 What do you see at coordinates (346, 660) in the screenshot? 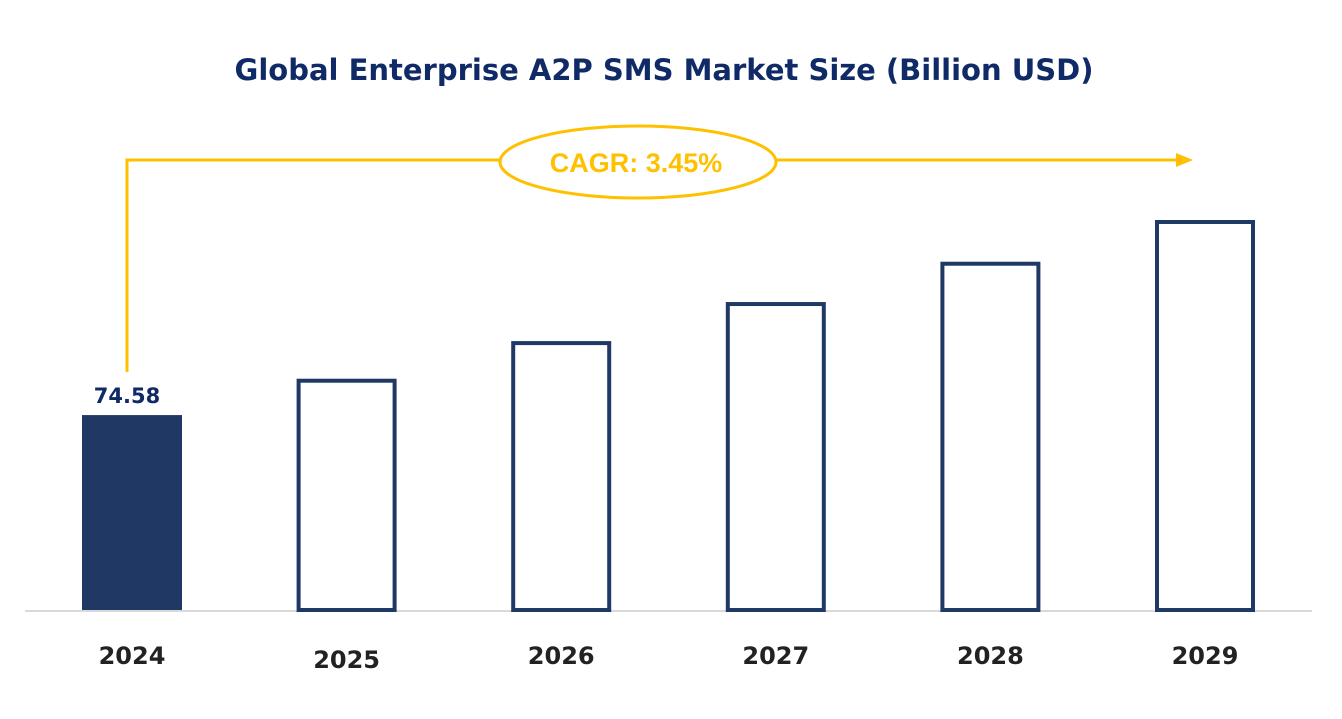
I see `x-tick-label-2025: 2025` at bounding box center [346, 660].